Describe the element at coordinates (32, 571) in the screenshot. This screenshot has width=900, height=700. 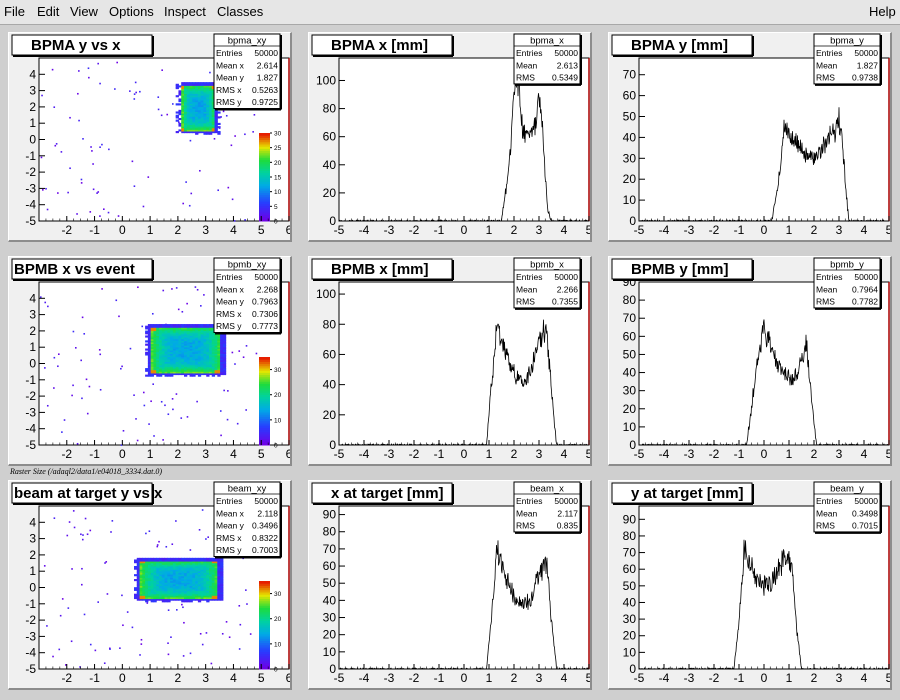
I see `y-tick-label: 1` at that location.